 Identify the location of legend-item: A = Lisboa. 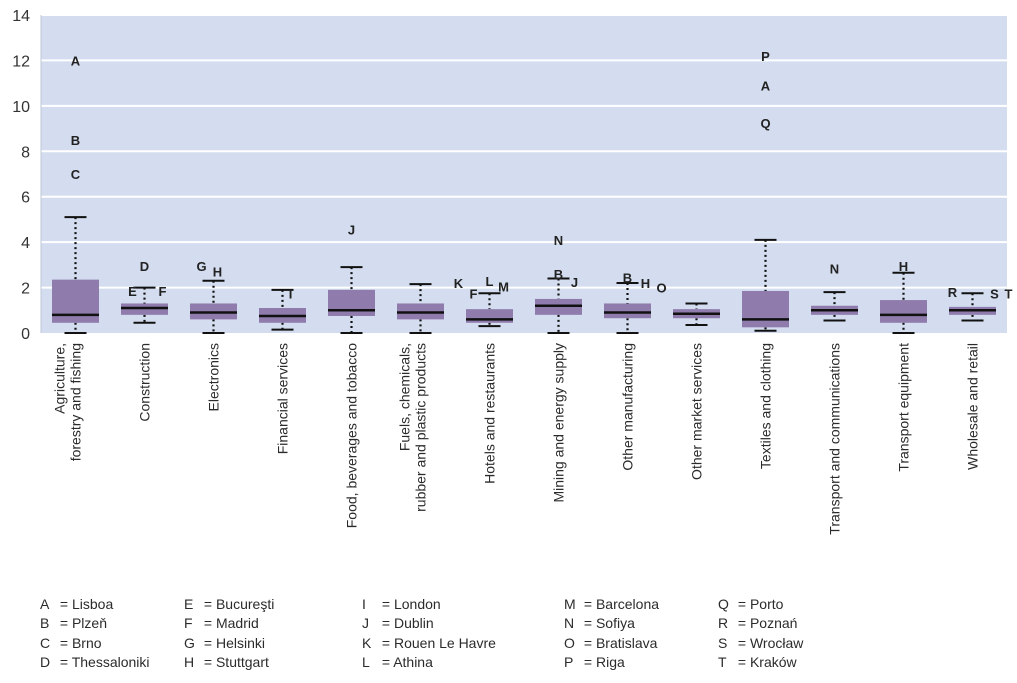
(76, 604).